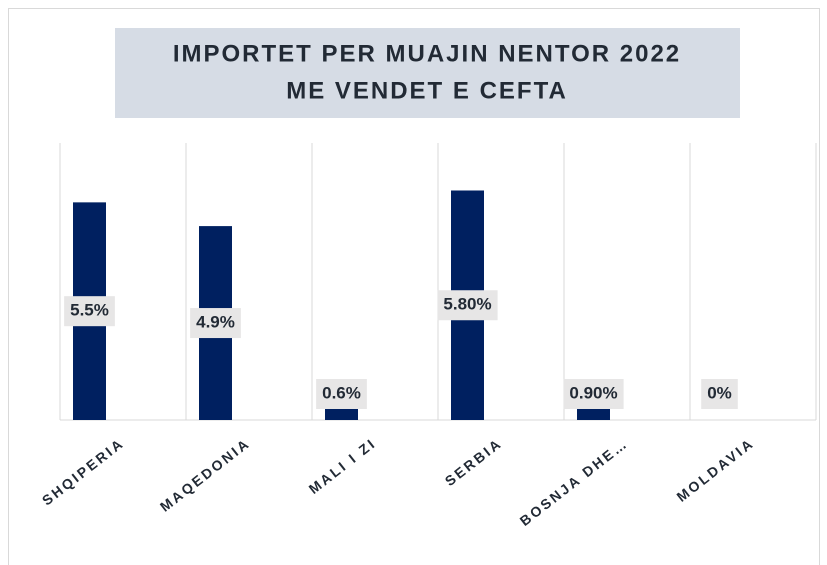 The height and width of the screenshot is (565, 827). What do you see at coordinates (427, 90) in the screenshot?
I see `chart-title: ME VENDET E CEFTA` at bounding box center [427, 90].